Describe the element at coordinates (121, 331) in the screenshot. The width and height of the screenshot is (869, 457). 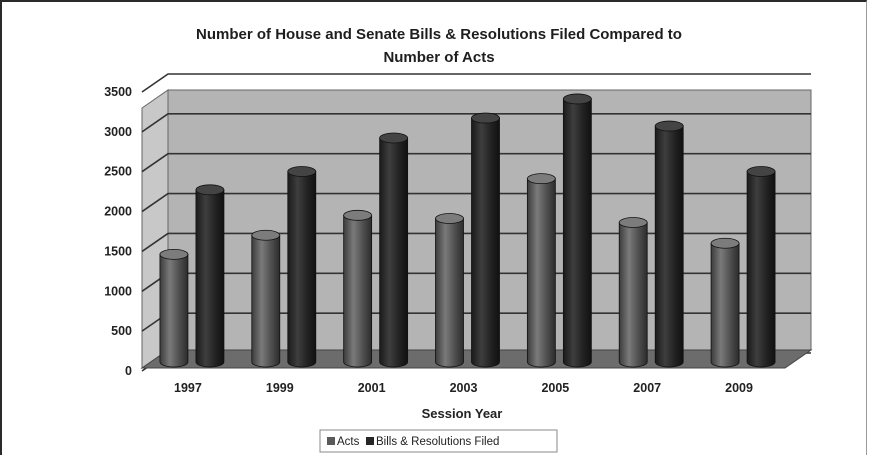
I see `y-tick-label: 500` at that location.